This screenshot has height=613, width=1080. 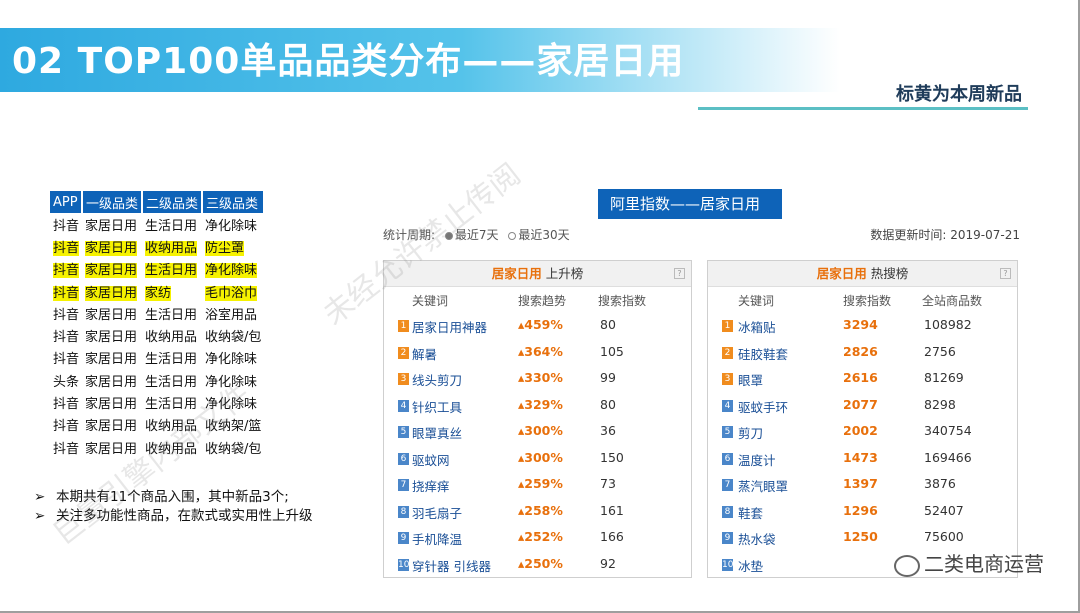 What do you see at coordinates (450, 327) in the screenshot?
I see `keyword-link: 居家日用神器` at bounding box center [450, 327].